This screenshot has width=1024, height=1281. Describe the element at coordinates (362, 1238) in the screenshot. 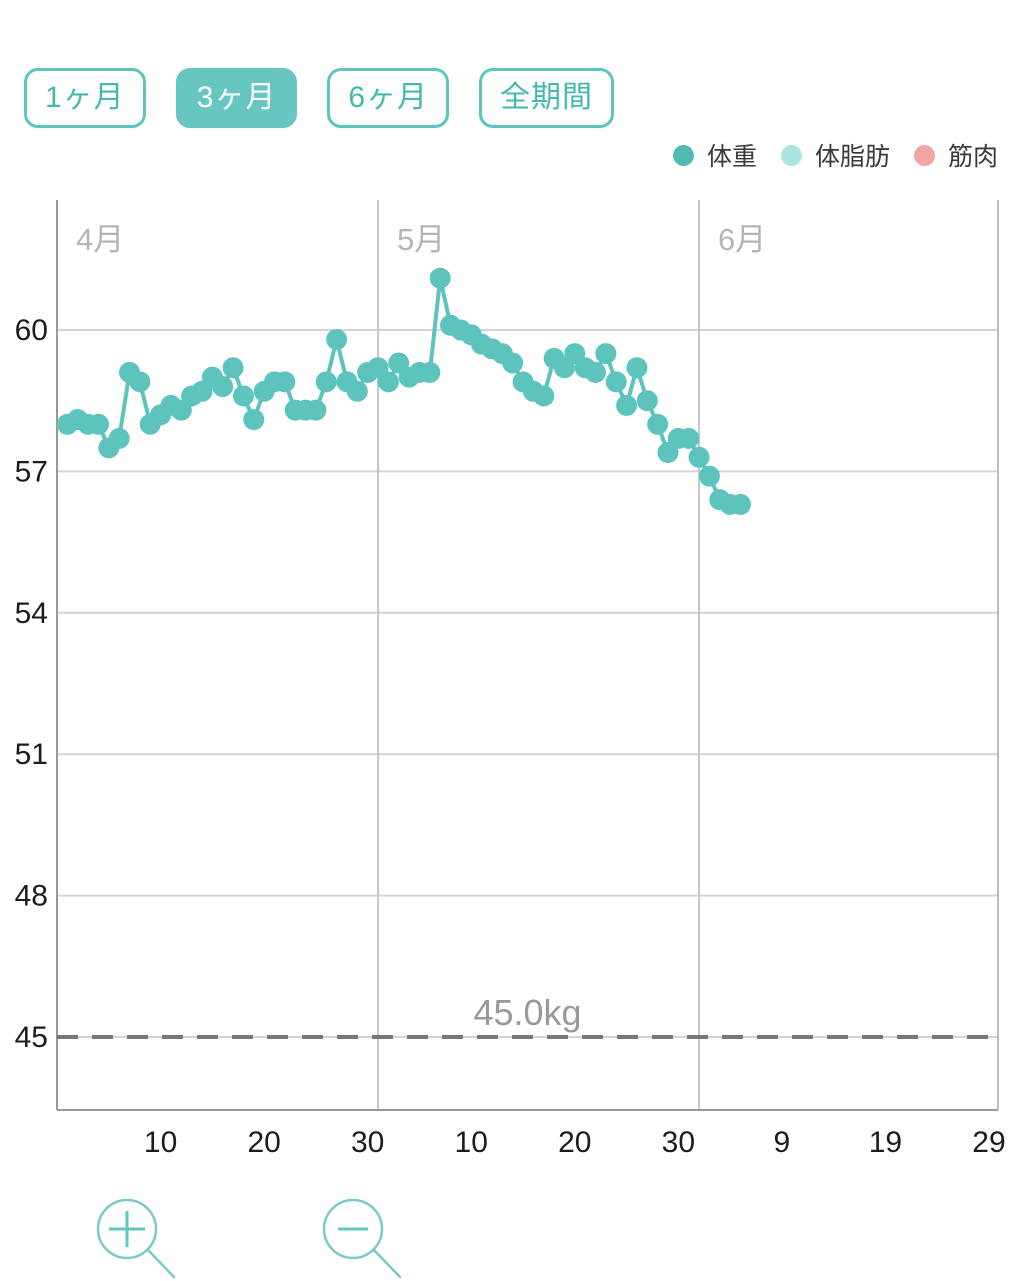

I see `magnifier-minus-icon` at that location.